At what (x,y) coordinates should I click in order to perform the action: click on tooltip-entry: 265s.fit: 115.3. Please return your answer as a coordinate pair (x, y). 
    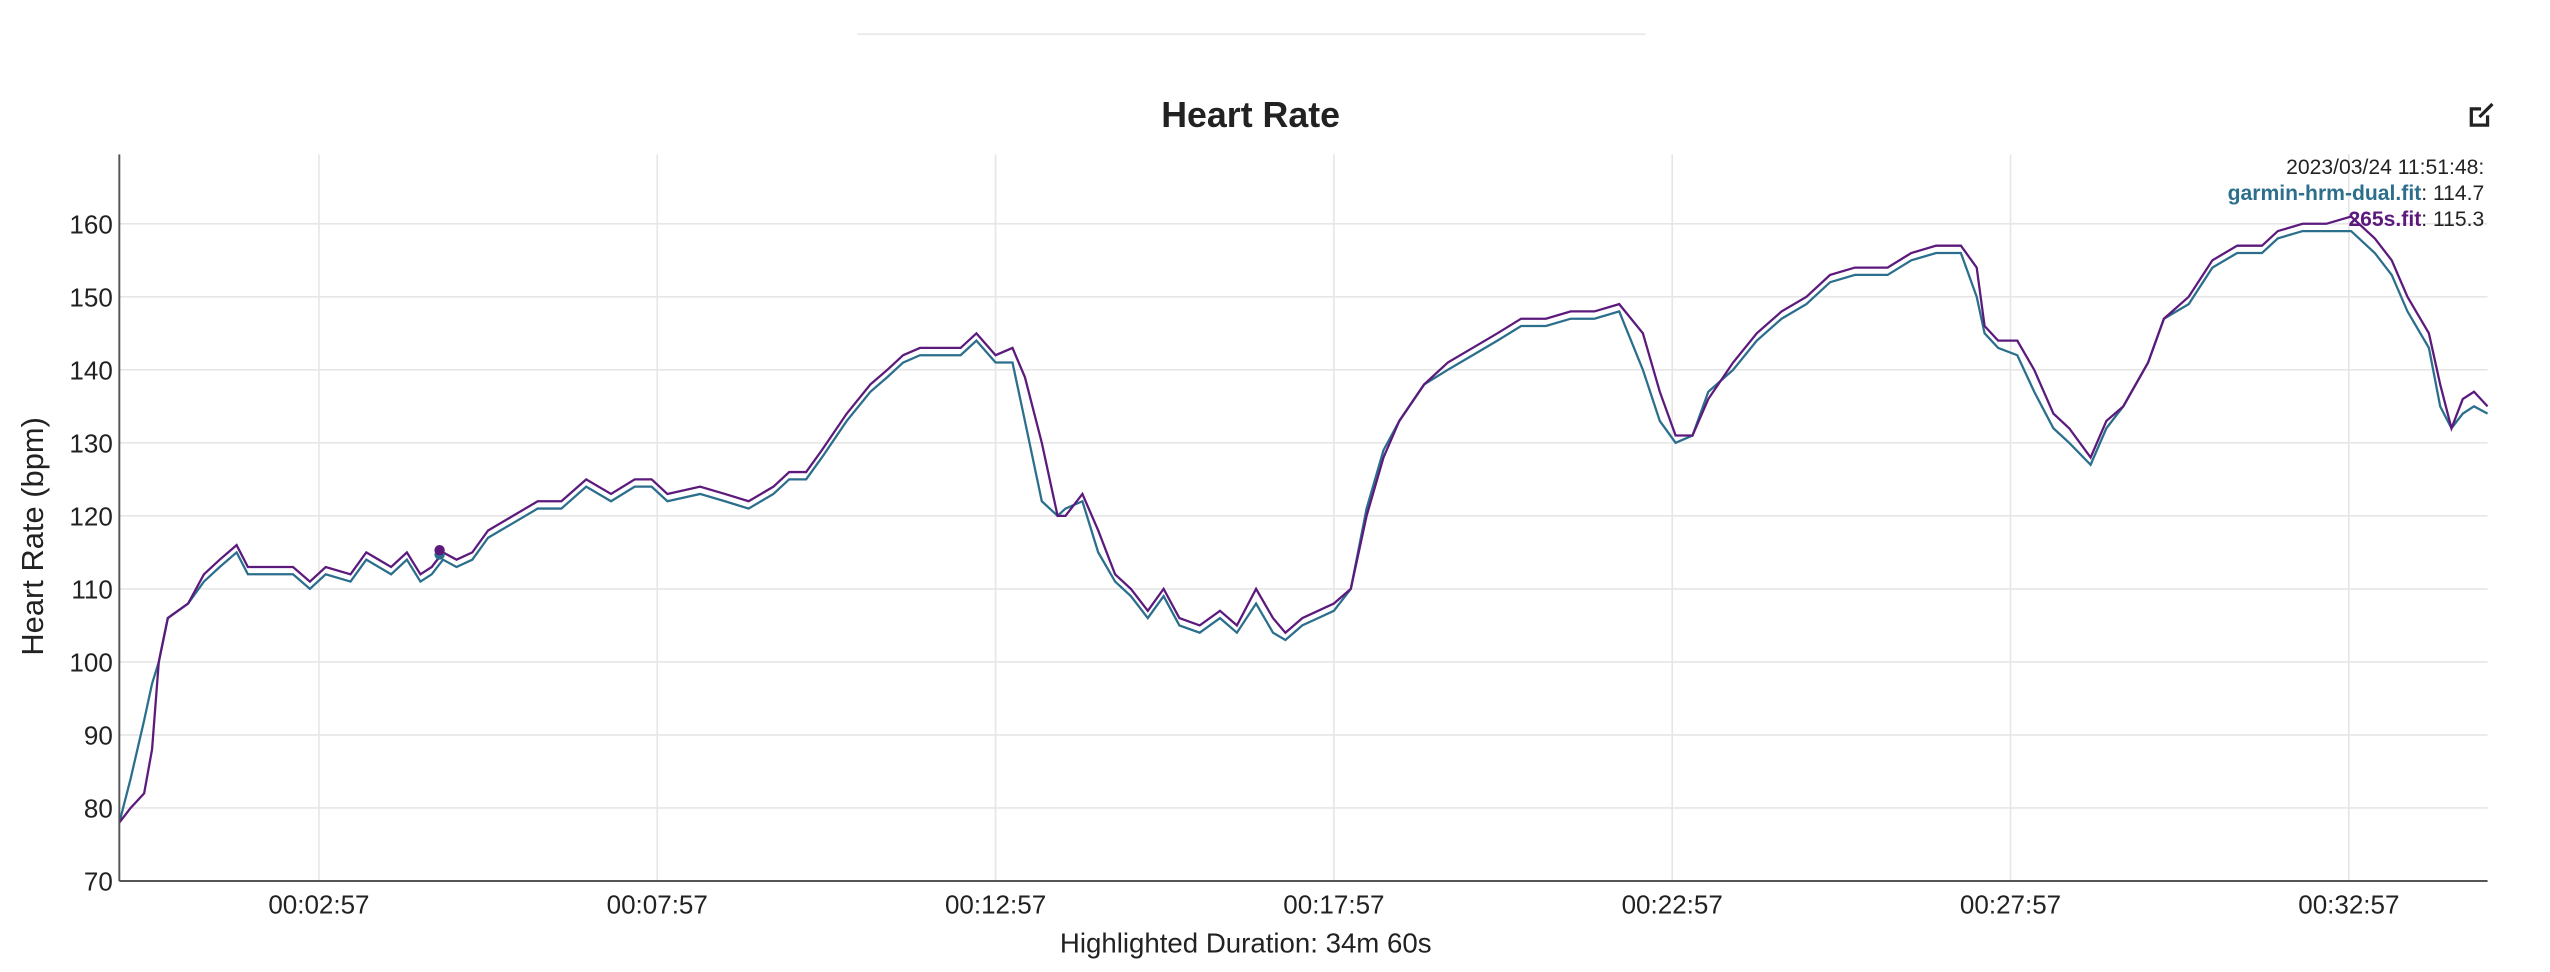
    Looking at the image, I should click on (2416, 219).